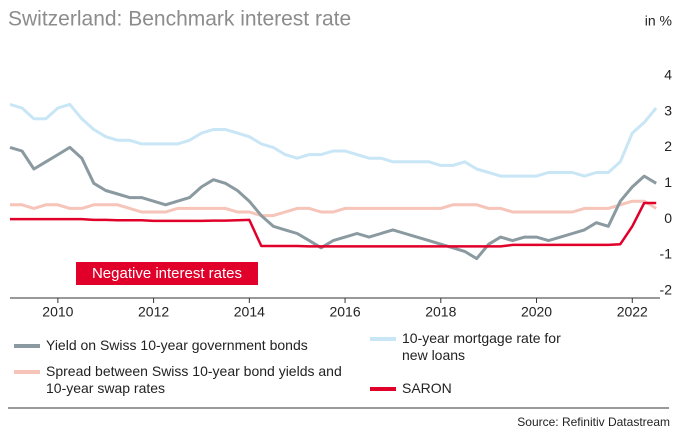 The width and height of the screenshot is (677, 433). I want to click on legend-label: Yield on Swiss 10-year government bonds, so click(177, 345).